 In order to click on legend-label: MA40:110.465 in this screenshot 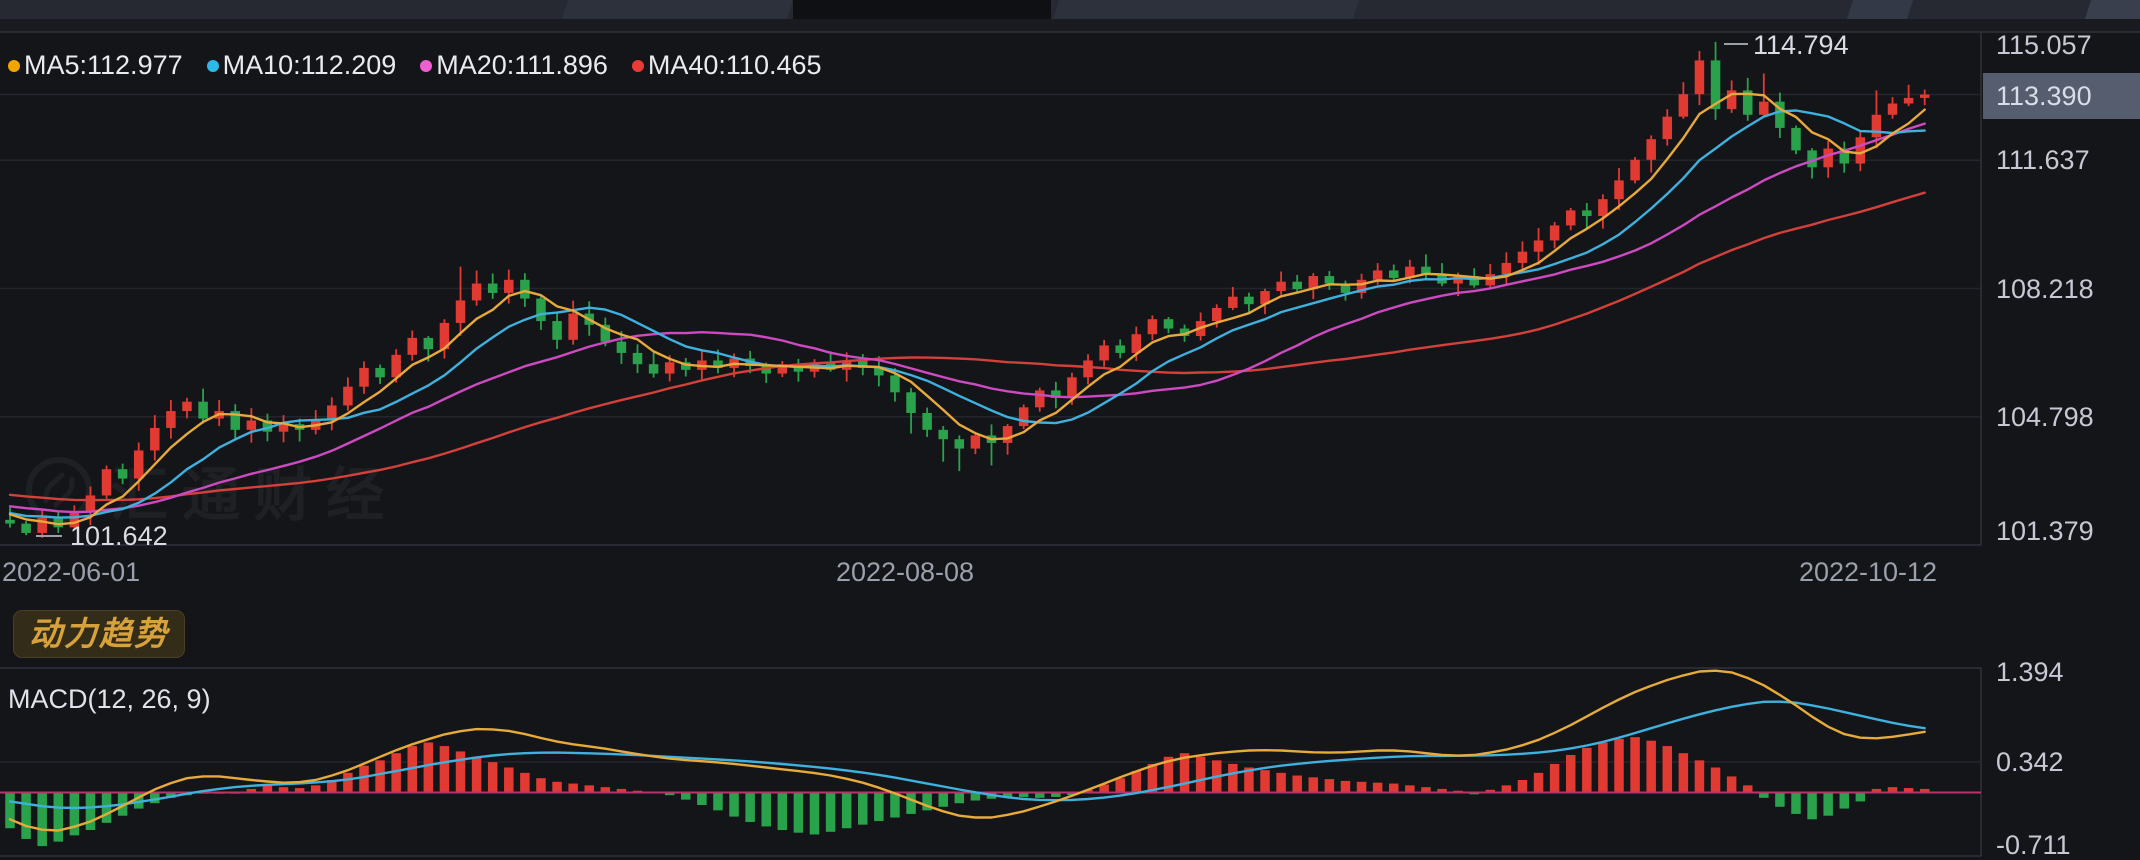, I will do `click(734, 65)`.